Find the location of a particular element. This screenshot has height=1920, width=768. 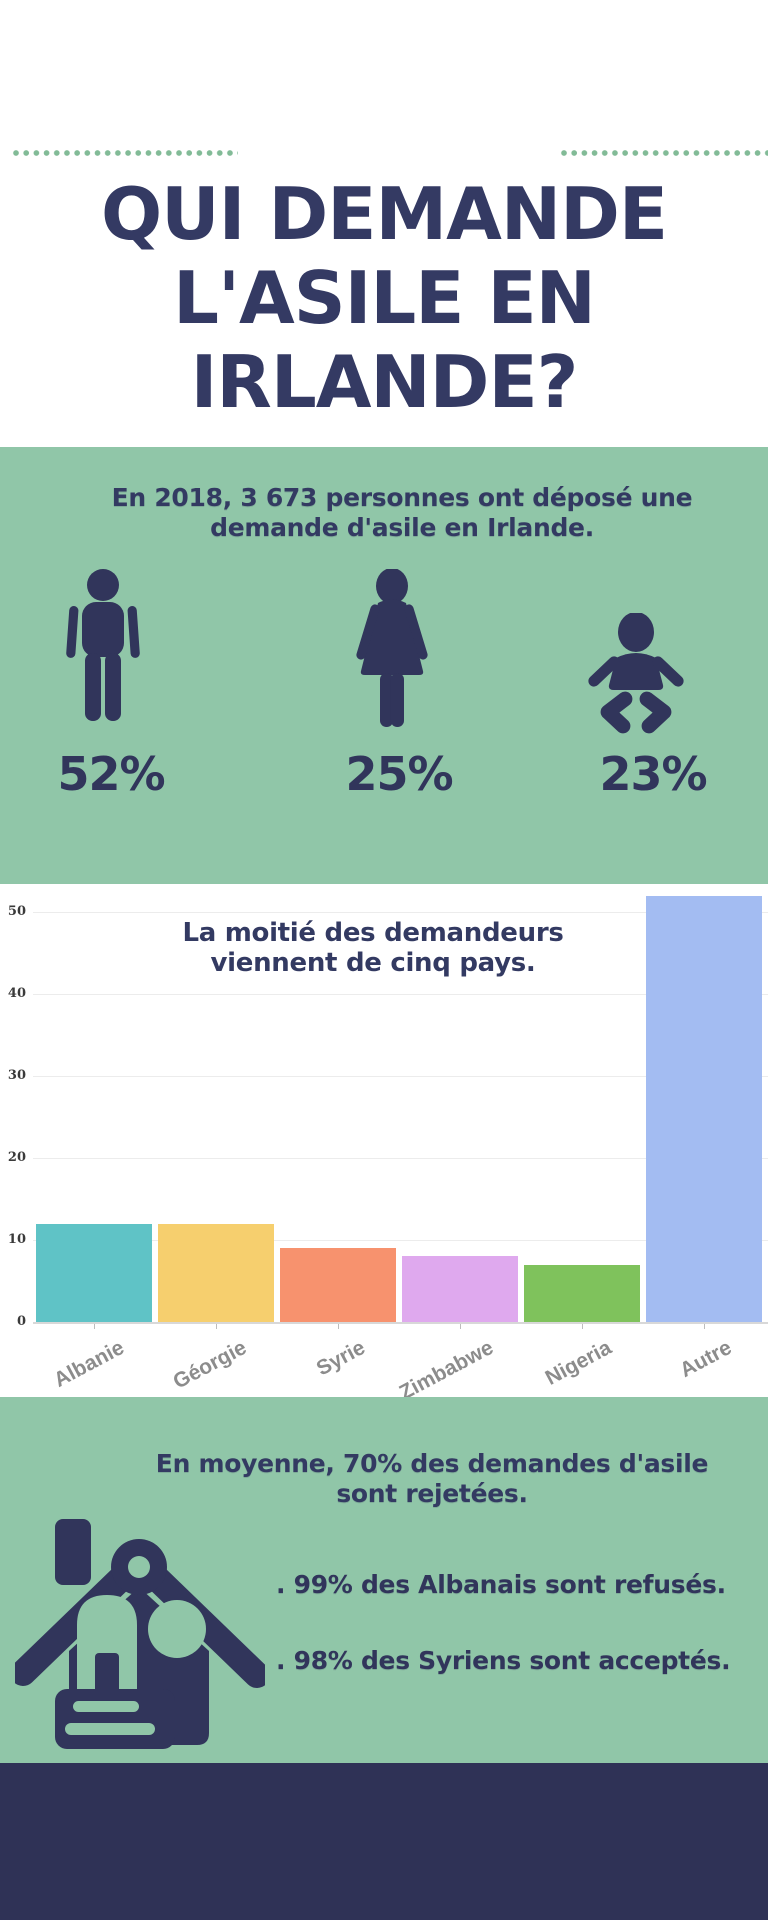

stat-percent-children: 23% is located at coordinates (653, 774).